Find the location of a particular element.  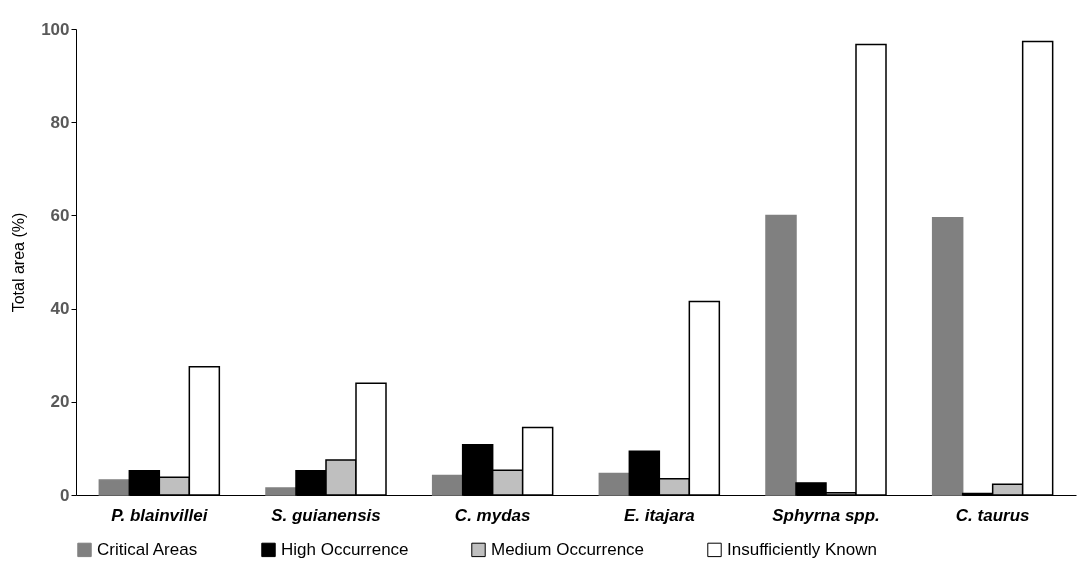

x-tick-label: S. guianensis is located at coordinates (326, 515).